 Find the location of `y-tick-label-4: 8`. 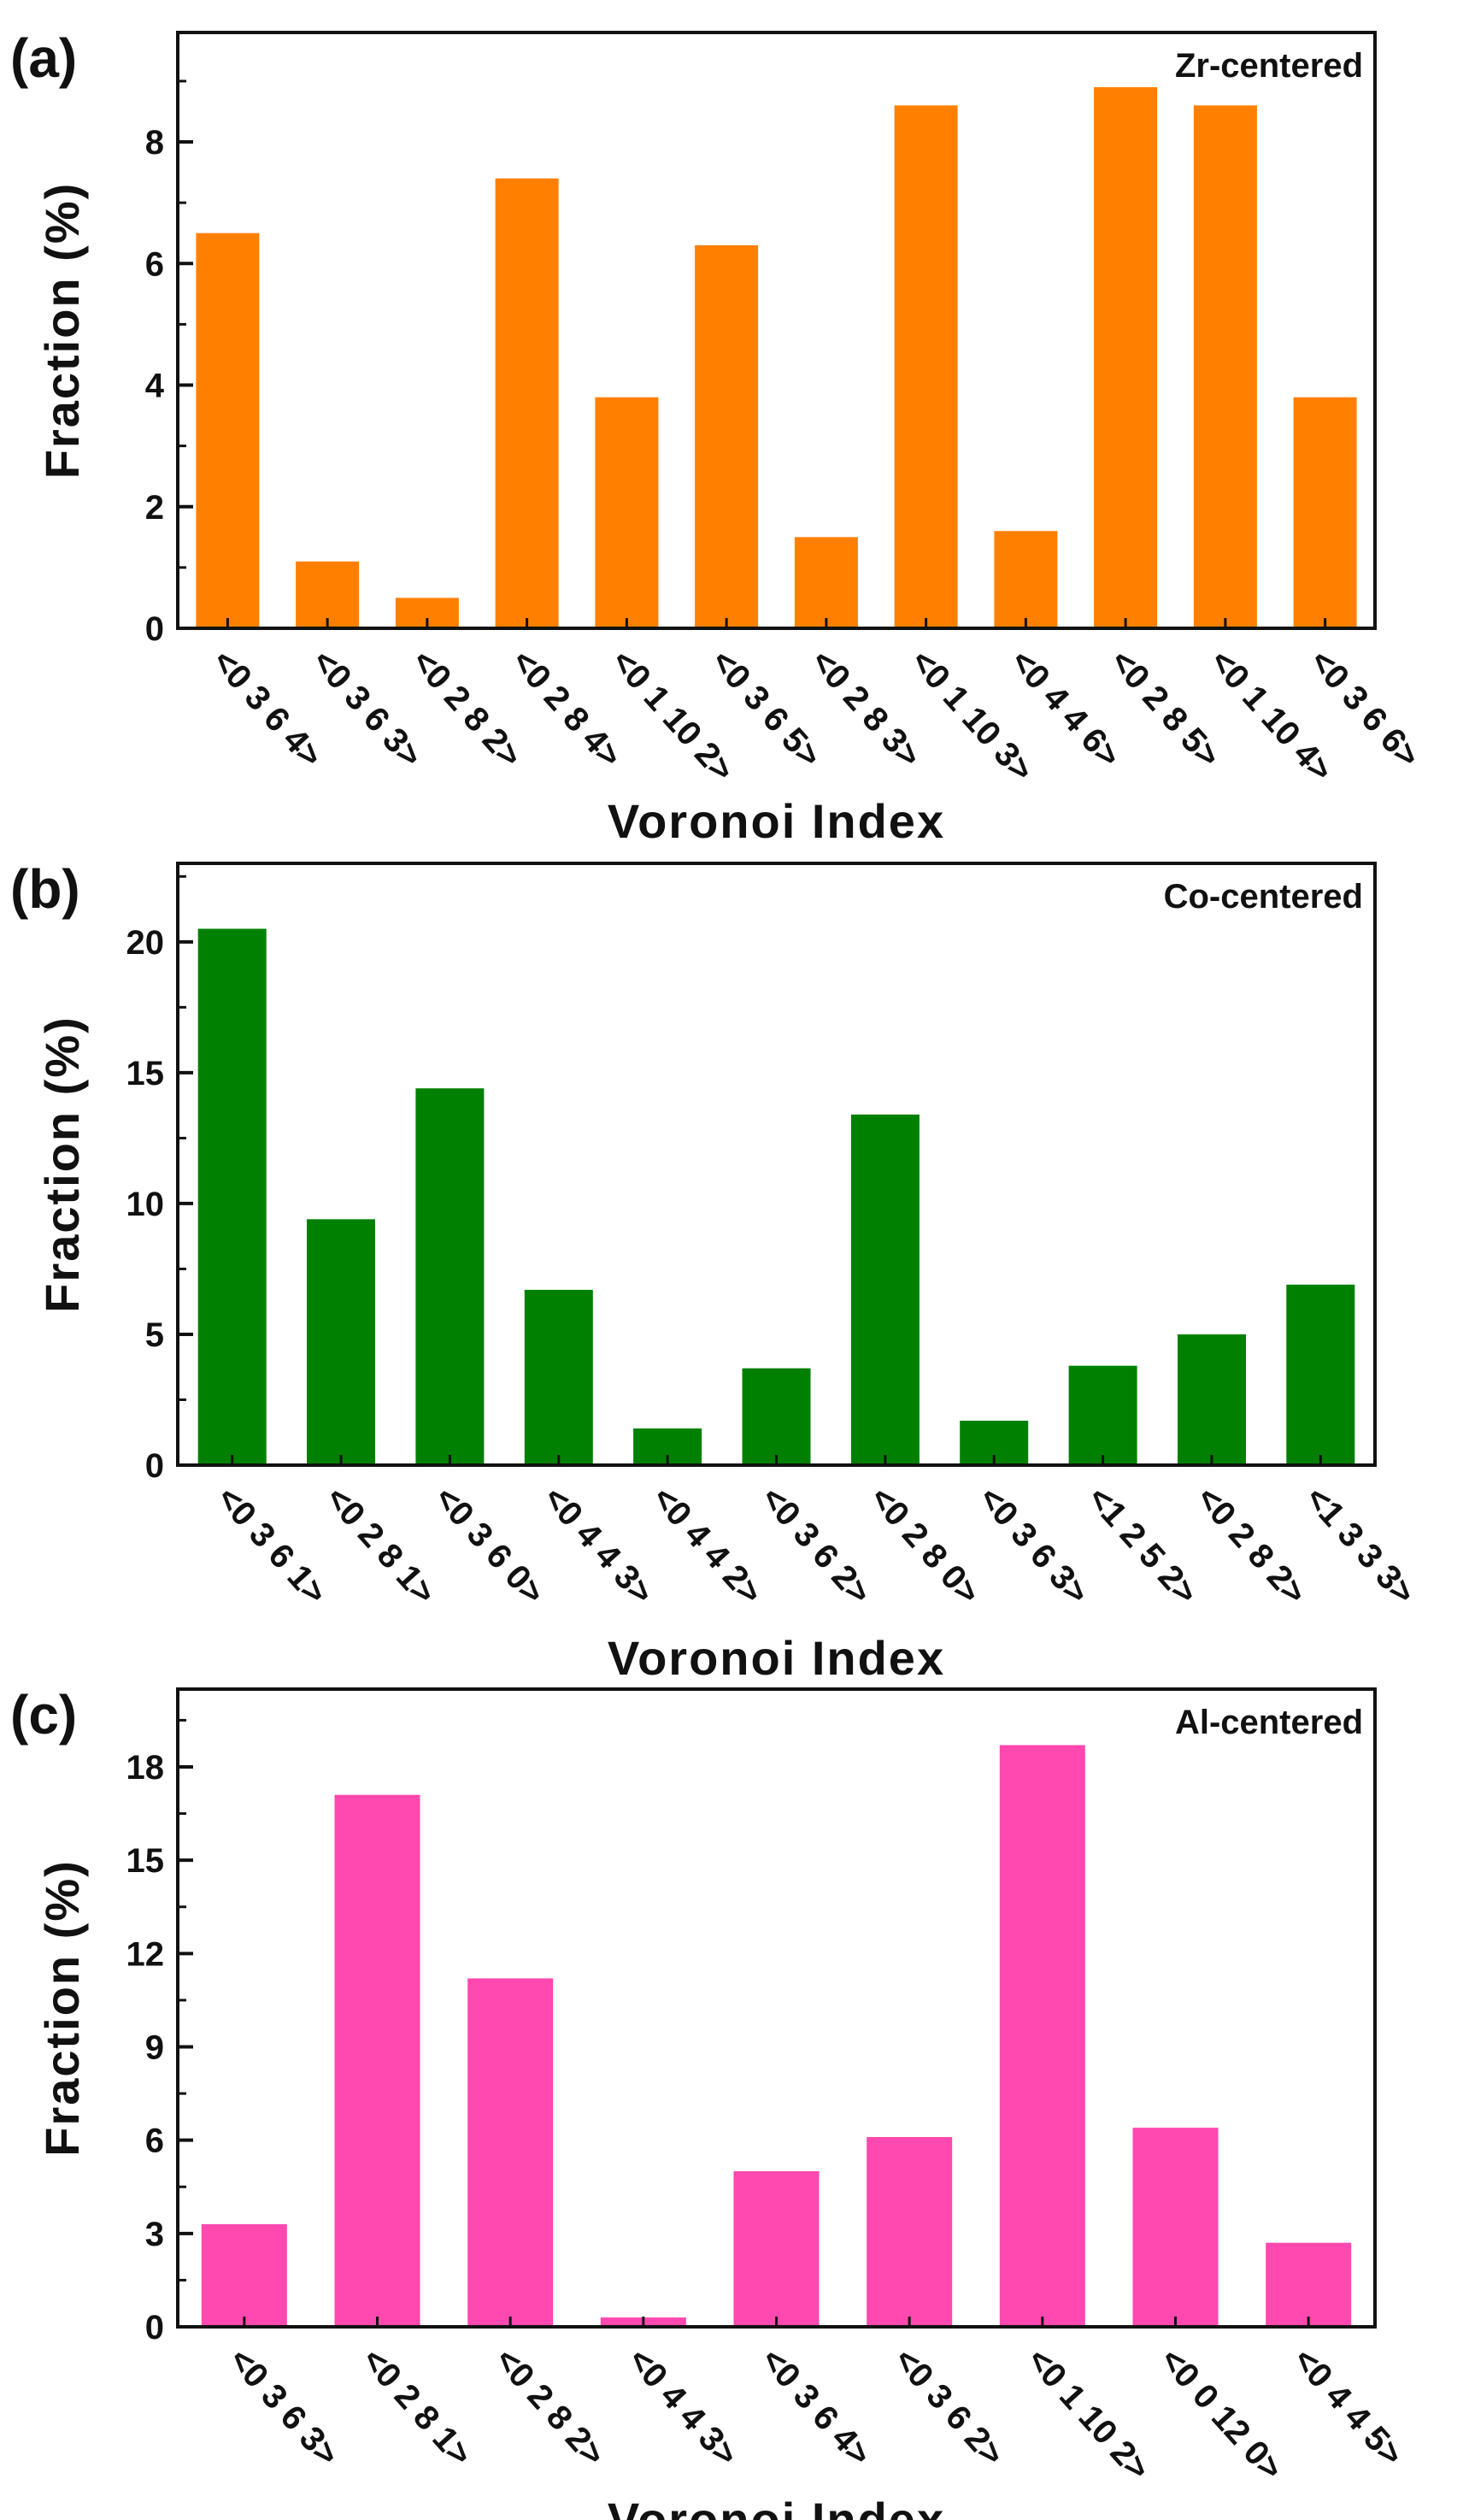

y-tick-label-4: 8 is located at coordinates (154, 143).